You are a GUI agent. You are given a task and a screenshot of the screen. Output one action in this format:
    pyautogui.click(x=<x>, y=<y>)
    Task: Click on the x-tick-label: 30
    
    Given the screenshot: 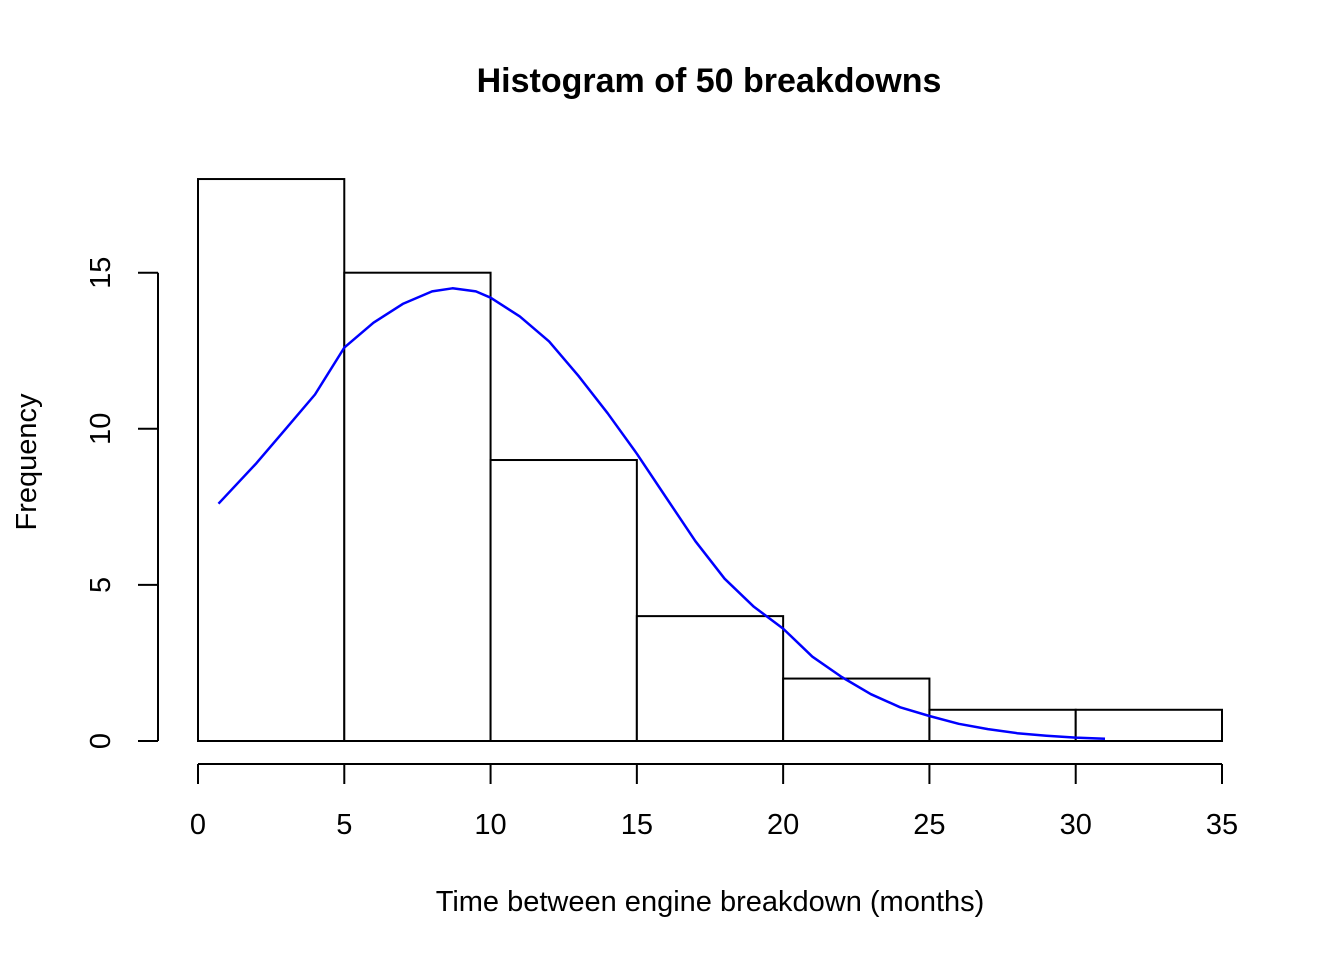 What is the action you would take?
    pyautogui.click(x=1076, y=825)
    